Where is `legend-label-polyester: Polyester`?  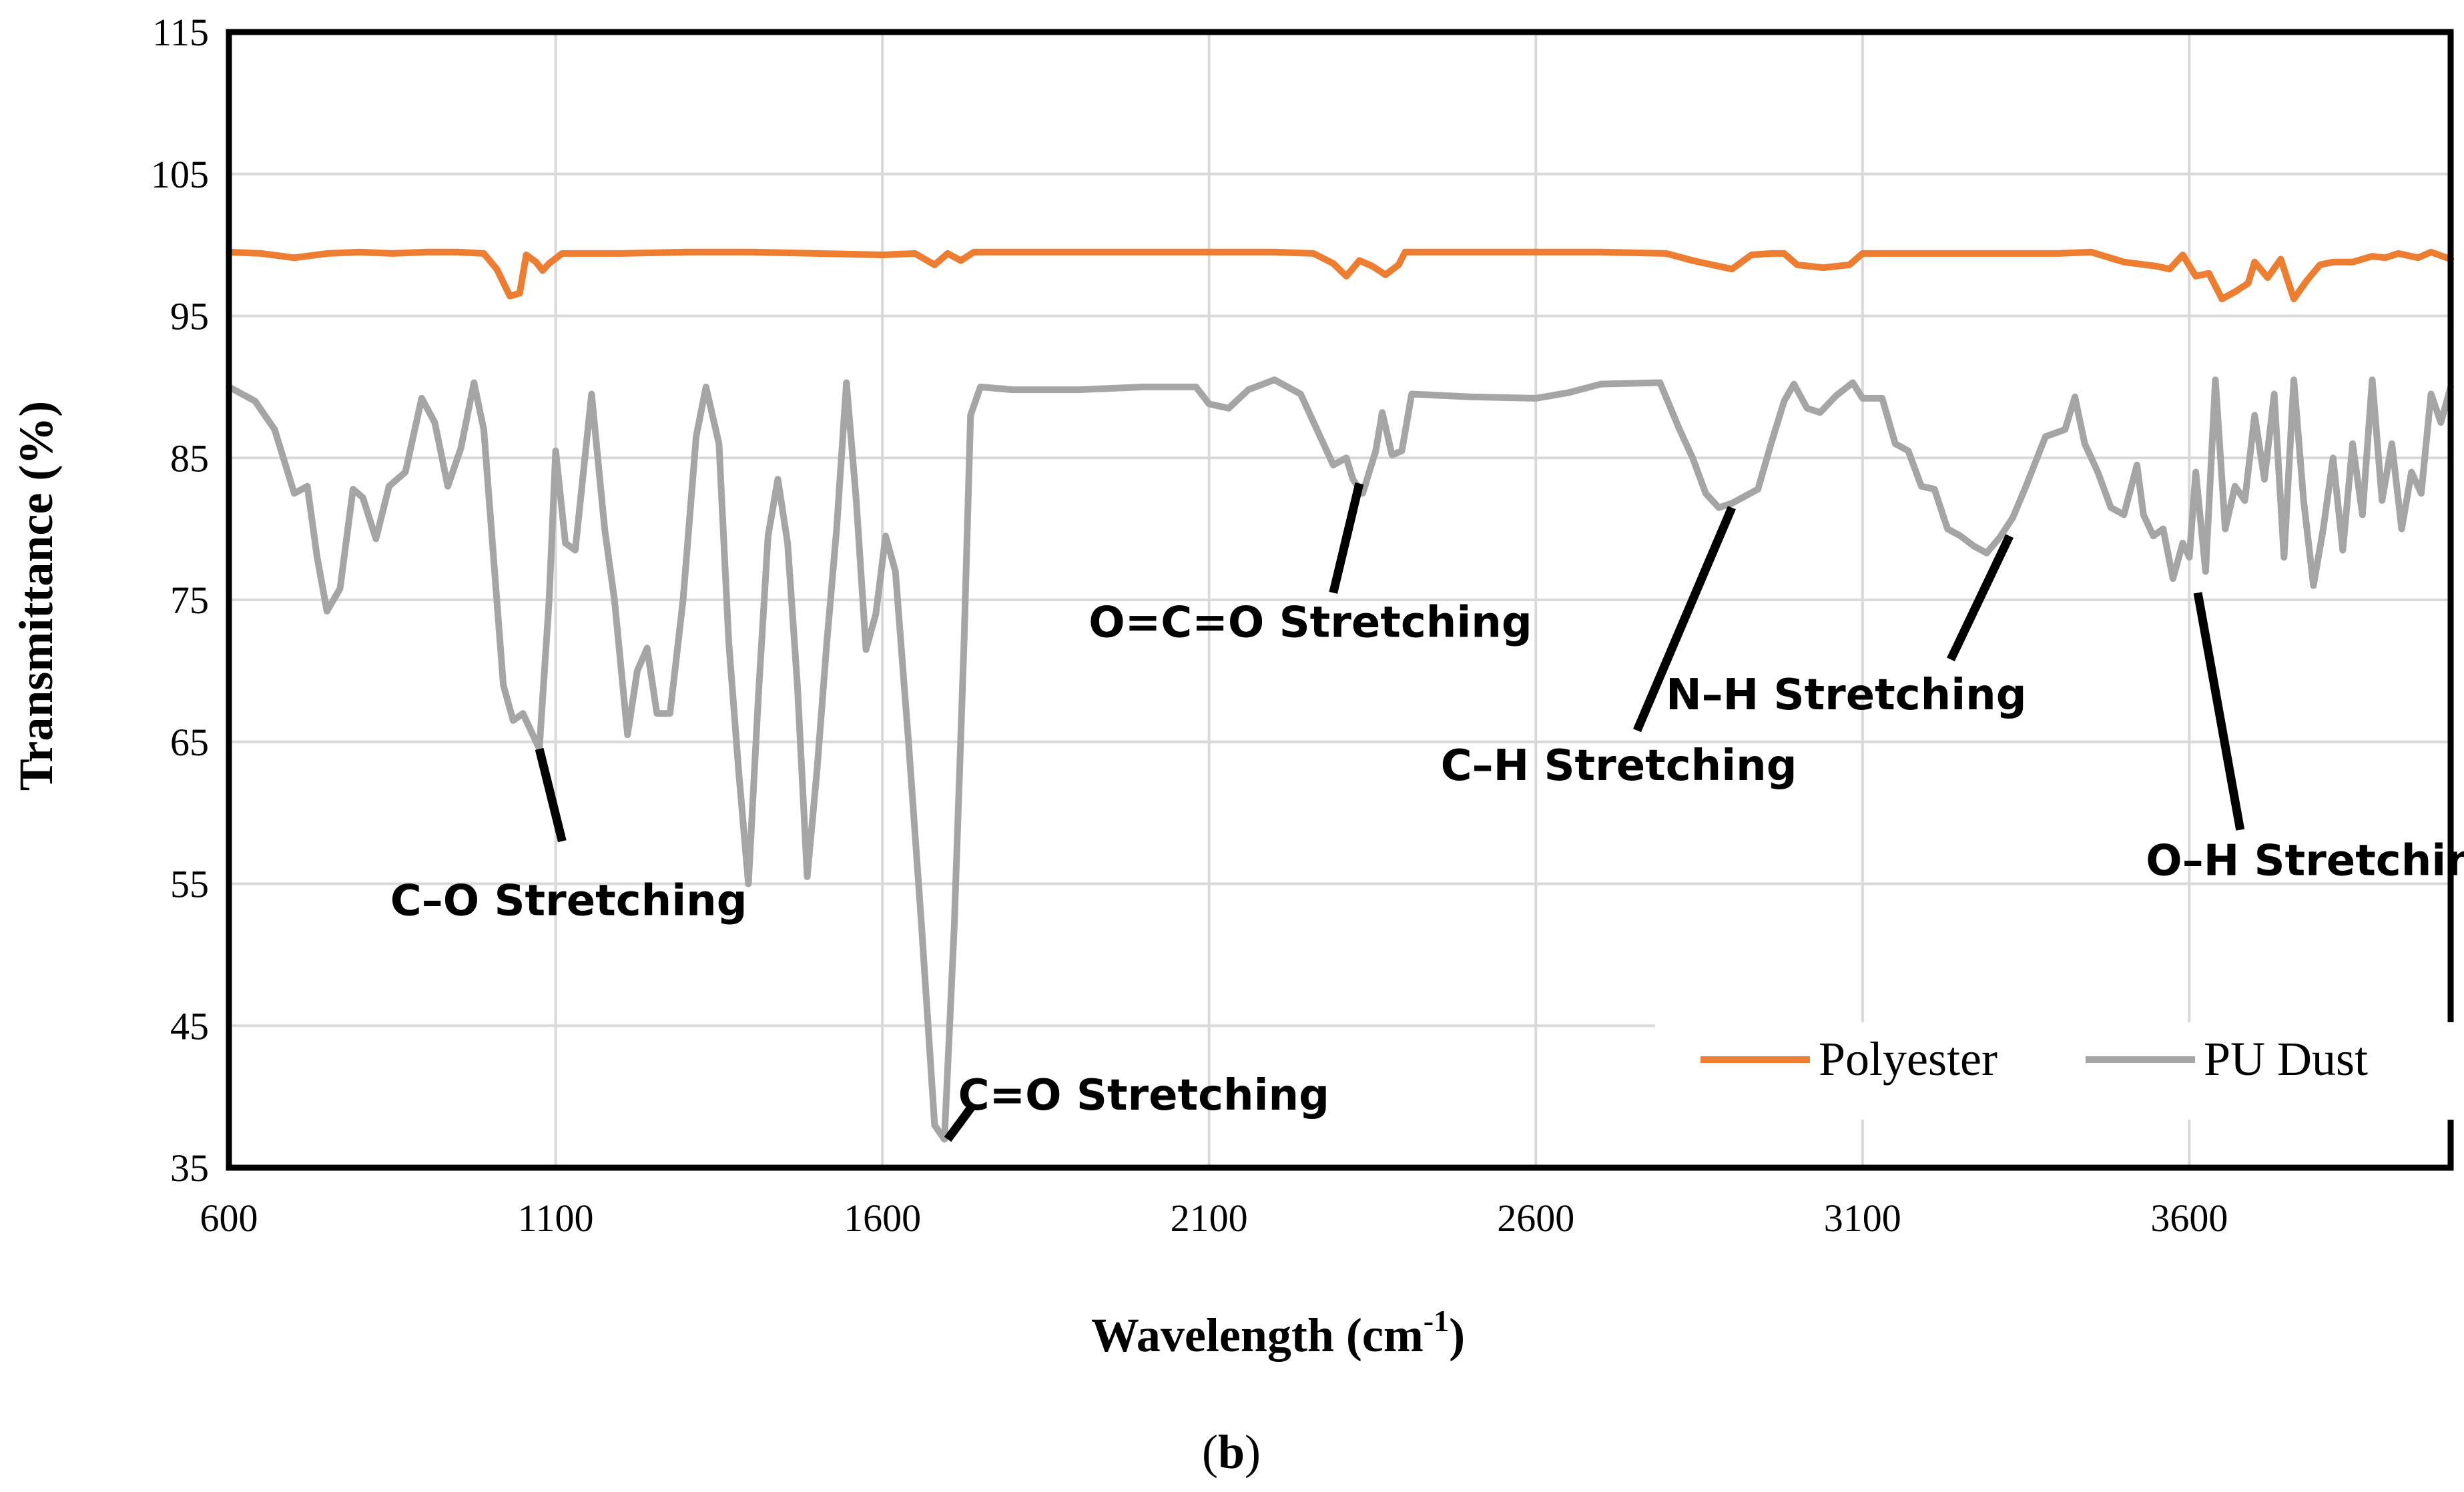
legend-label-polyester: Polyester is located at coordinates (1908, 1059).